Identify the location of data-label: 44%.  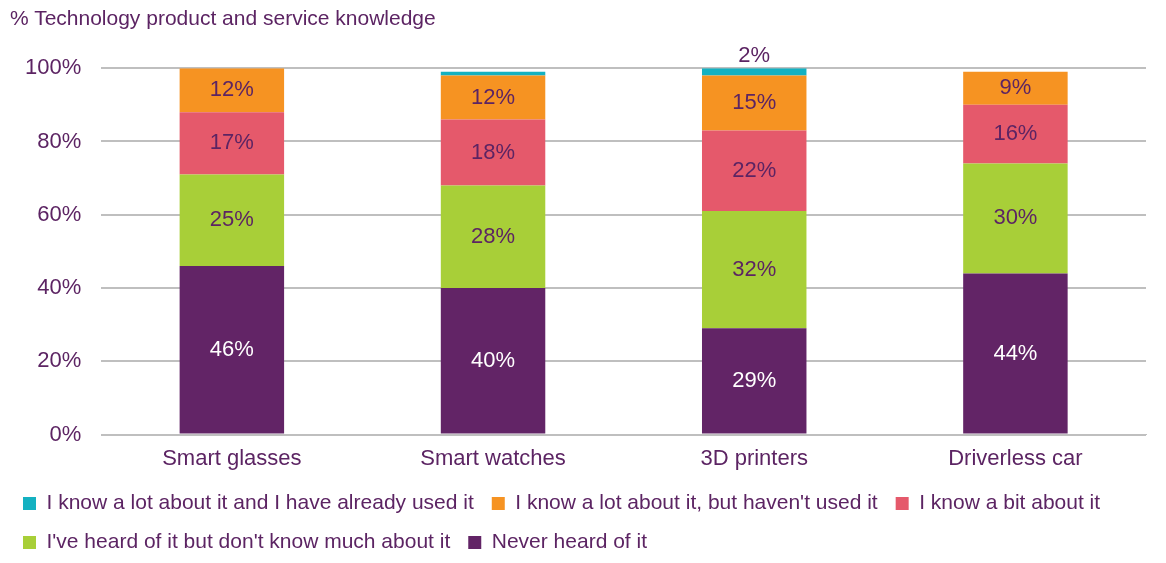
(1015, 352).